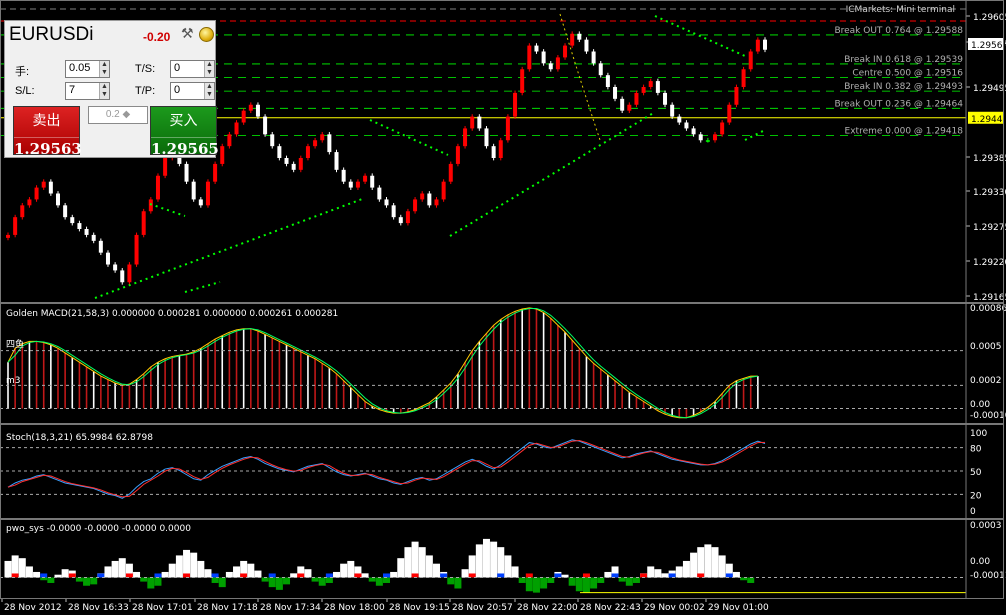 The height and width of the screenshot is (615, 1006). Describe the element at coordinates (51, 34) in the screenshot. I see `panel-symbol: EURUSDi` at that location.